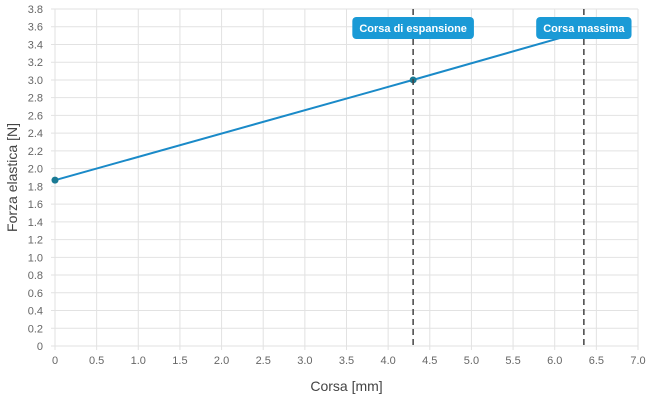 This screenshot has height=400, width=650. I want to click on x-tick-label: 3.5, so click(346, 361).